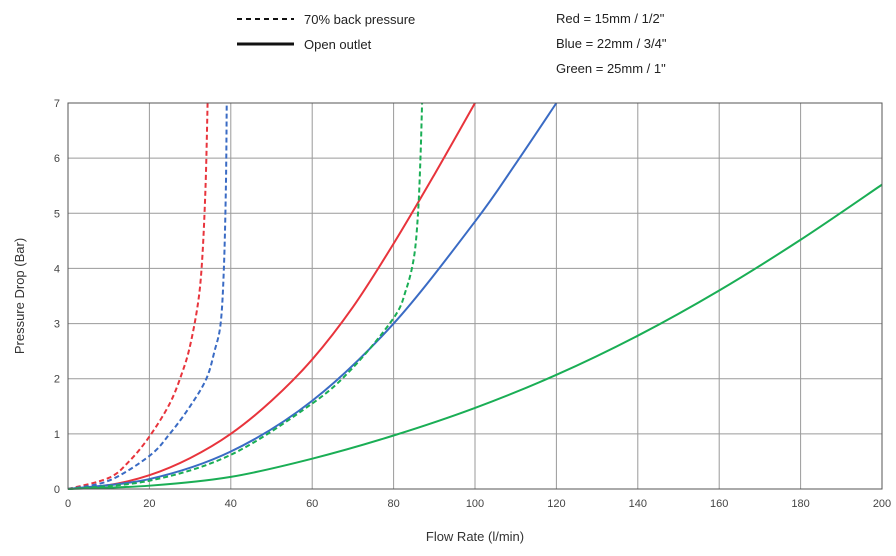  I want to click on y-tick-label: 0, so click(57, 490).